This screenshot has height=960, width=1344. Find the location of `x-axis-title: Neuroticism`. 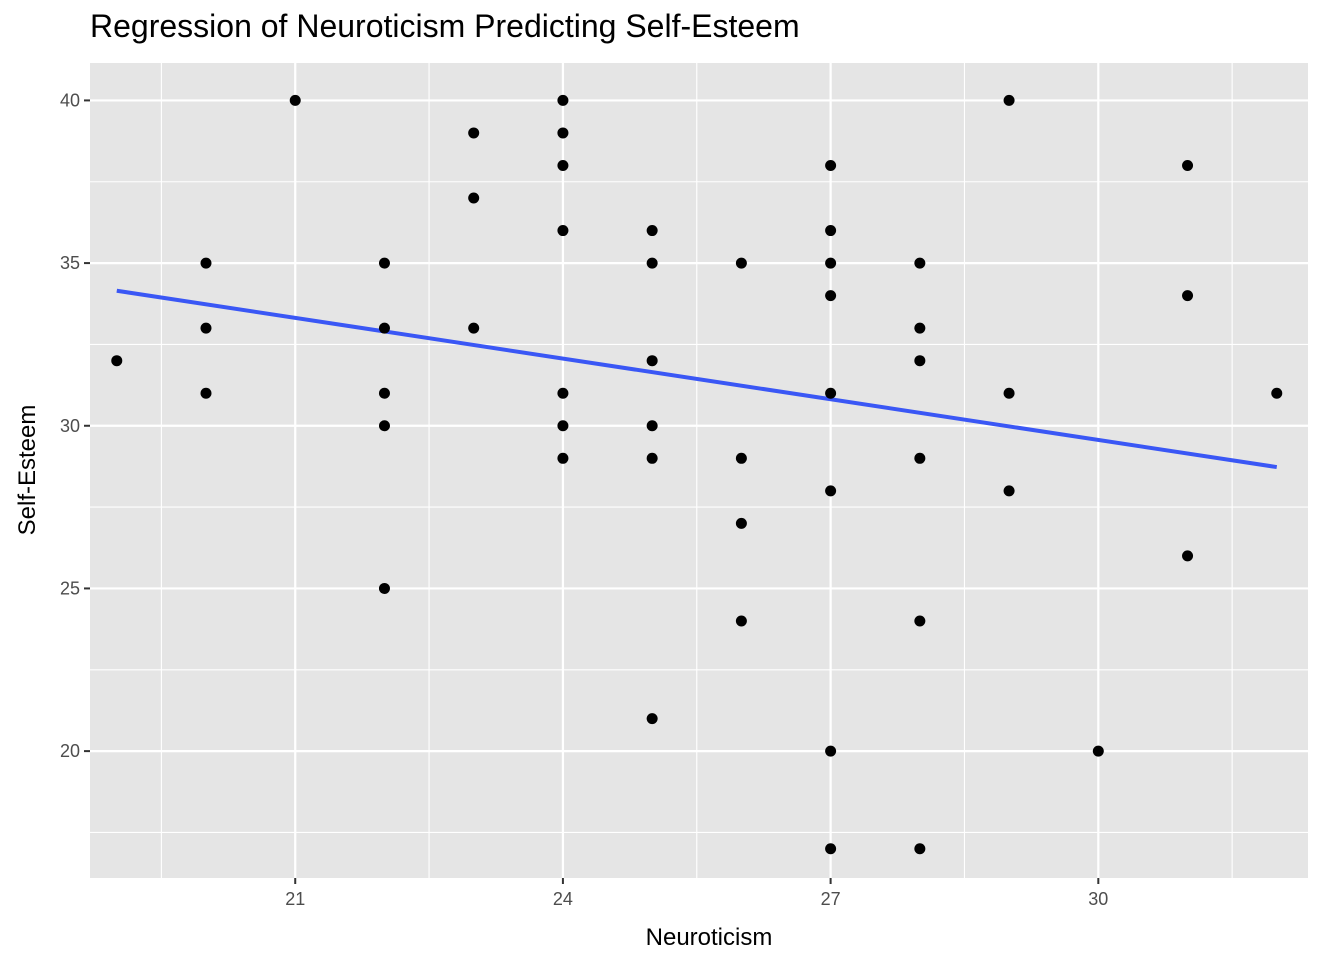

x-axis-title: Neuroticism is located at coordinates (709, 937).